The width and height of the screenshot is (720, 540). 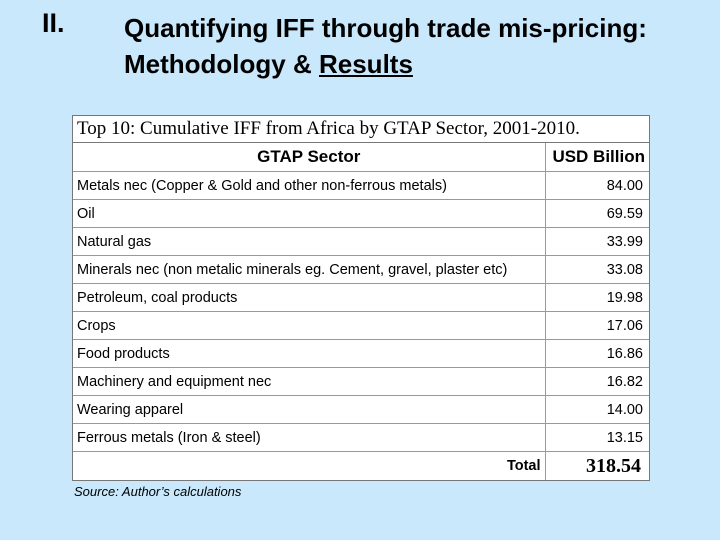 What do you see at coordinates (309, 325) in the screenshot?
I see `sector-name-cell: Crops` at bounding box center [309, 325].